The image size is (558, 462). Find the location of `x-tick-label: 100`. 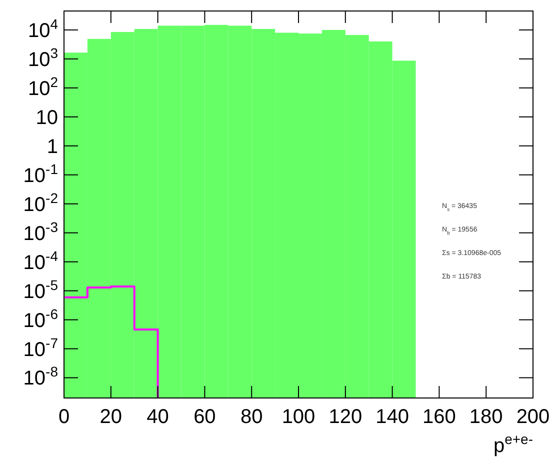

x-tick-label: 100 is located at coordinates (299, 417).